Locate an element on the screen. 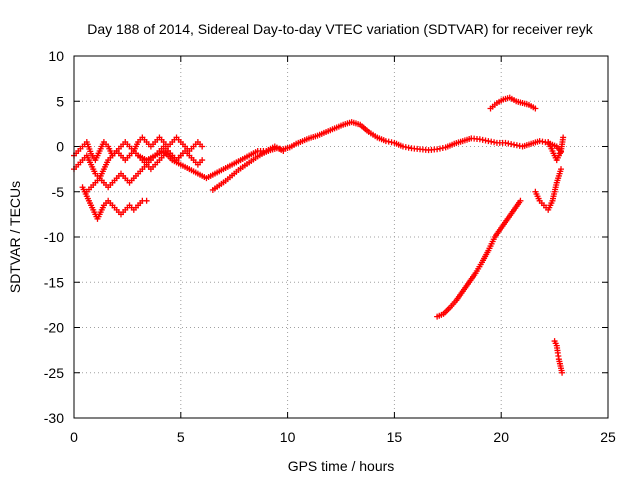  y-tick-label: -15 is located at coordinates (54, 282).